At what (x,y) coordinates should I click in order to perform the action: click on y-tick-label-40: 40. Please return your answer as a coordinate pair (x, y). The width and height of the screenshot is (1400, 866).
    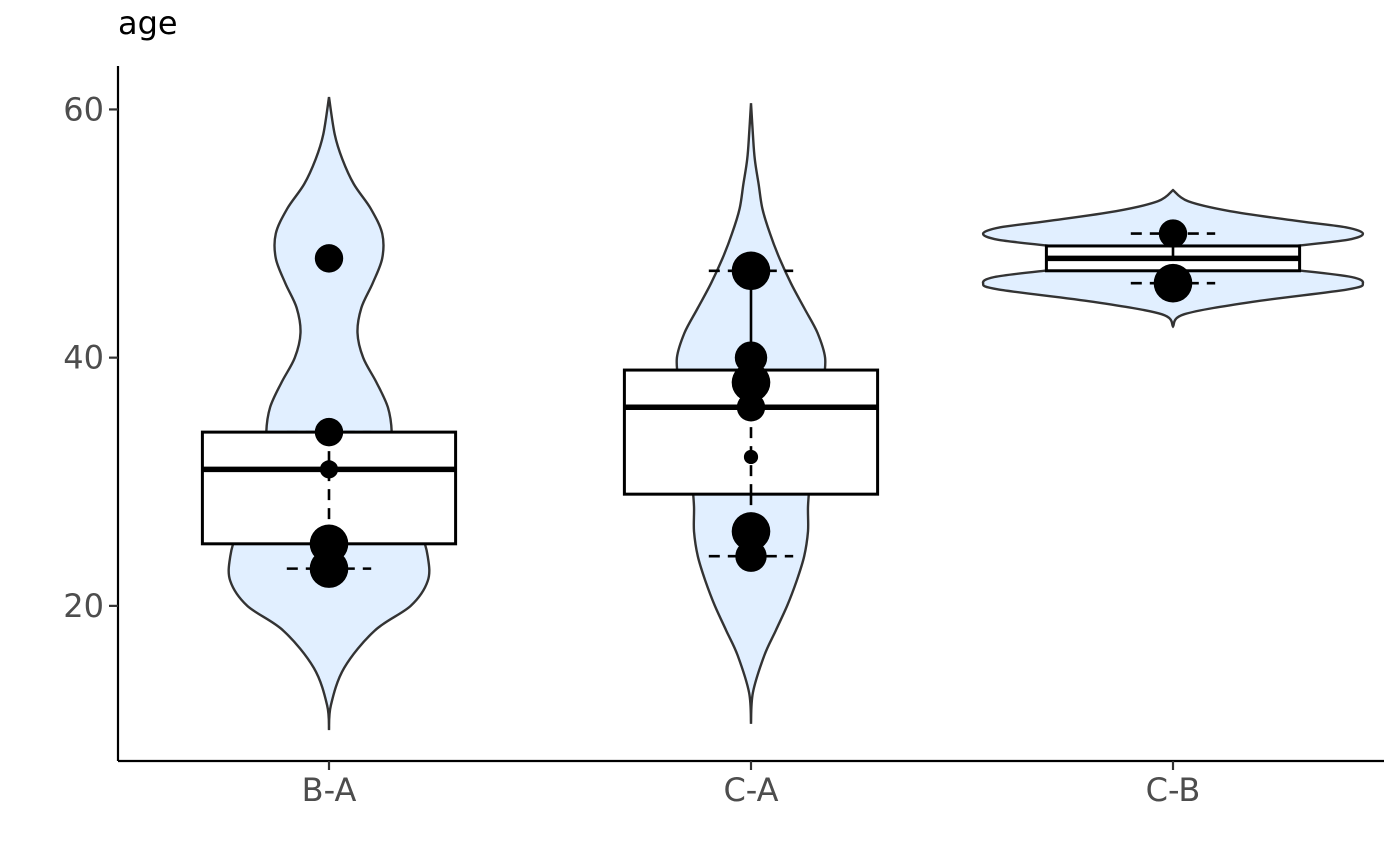
    Looking at the image, I should click on (83, 358).